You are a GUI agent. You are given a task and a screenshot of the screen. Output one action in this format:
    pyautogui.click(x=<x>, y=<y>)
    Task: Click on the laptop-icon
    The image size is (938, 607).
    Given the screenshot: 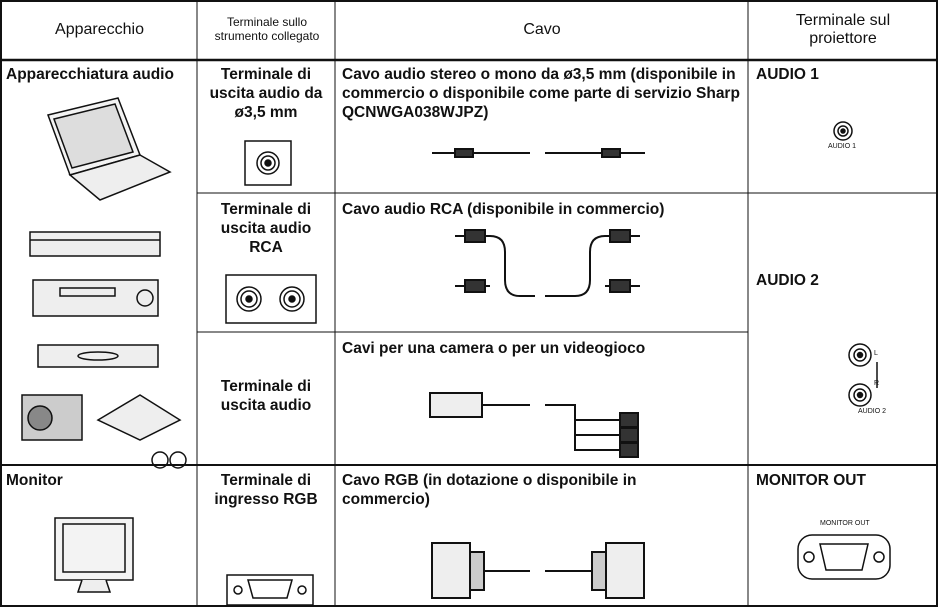 What is the action you would take?
    pyautogui.click(x=109, y=149)
    